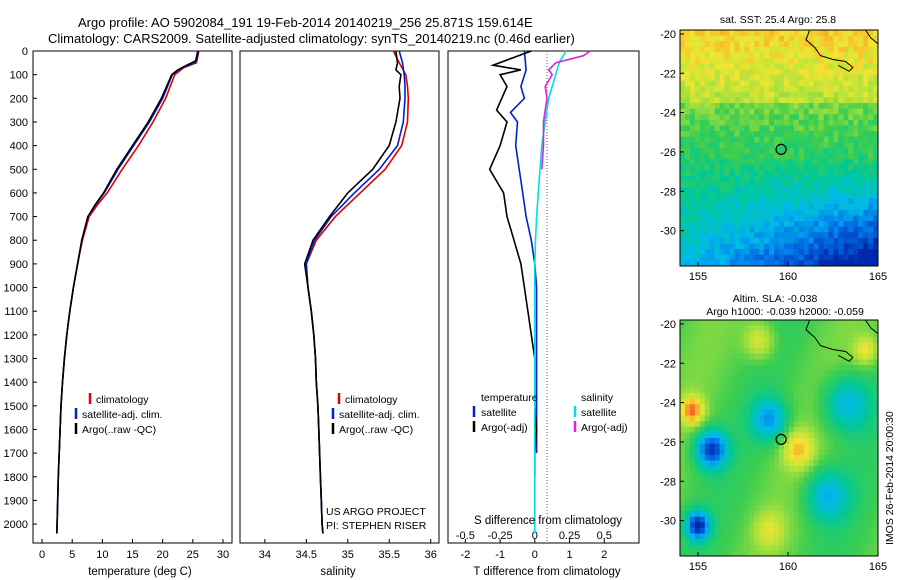 Image resolution: width=900 pixels, height=580 pixels. What do you see at coordinates (534, 545) in the screenshot?
I see `difference-x-ticks: -2 -1 0 1 2 -0.5 -0.25 0 0.25 0.5` at bounding box center [534, 545].